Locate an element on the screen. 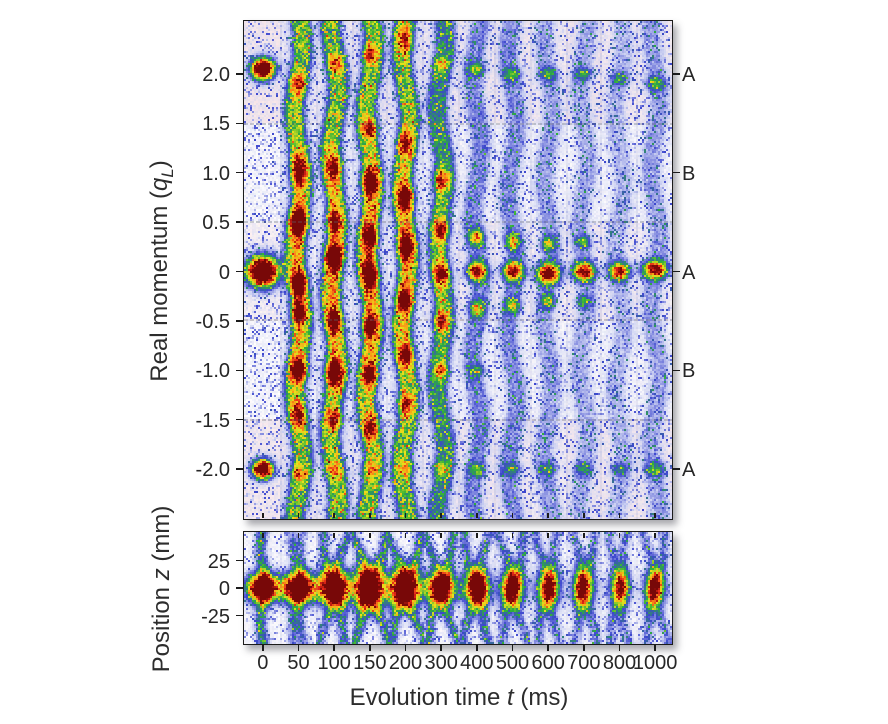  momentum-y-tick-label: -0.5 is located at coordinates (212, 321).